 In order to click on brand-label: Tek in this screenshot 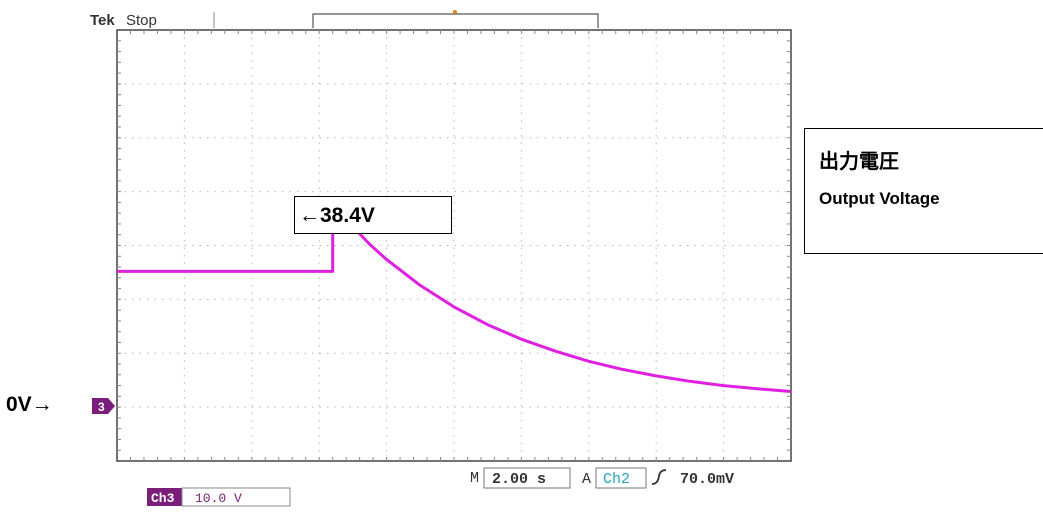, I will do `click(102, 20)`.